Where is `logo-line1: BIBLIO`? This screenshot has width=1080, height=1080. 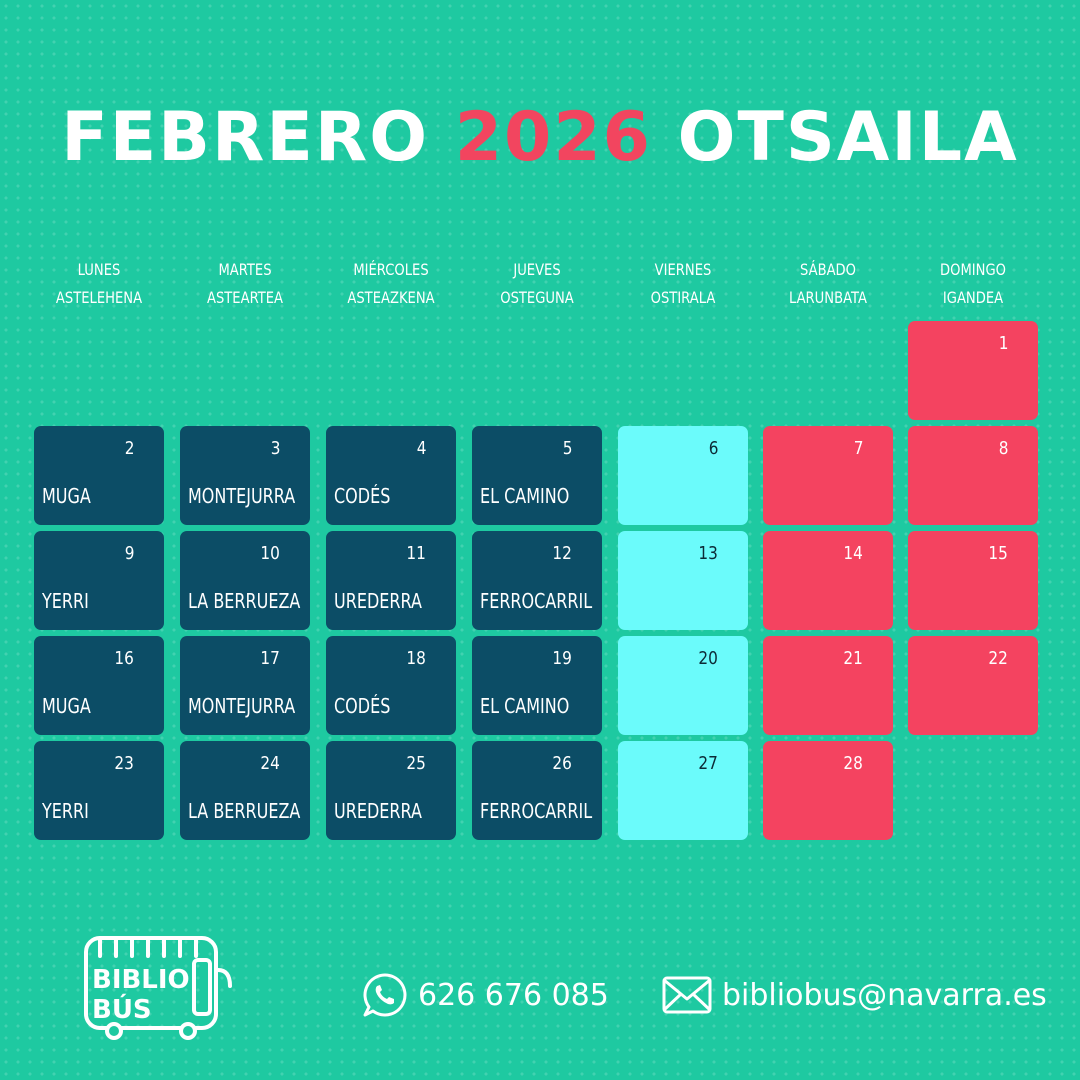
logo-line1: BIBLIO is located at coordinates (141, 980).